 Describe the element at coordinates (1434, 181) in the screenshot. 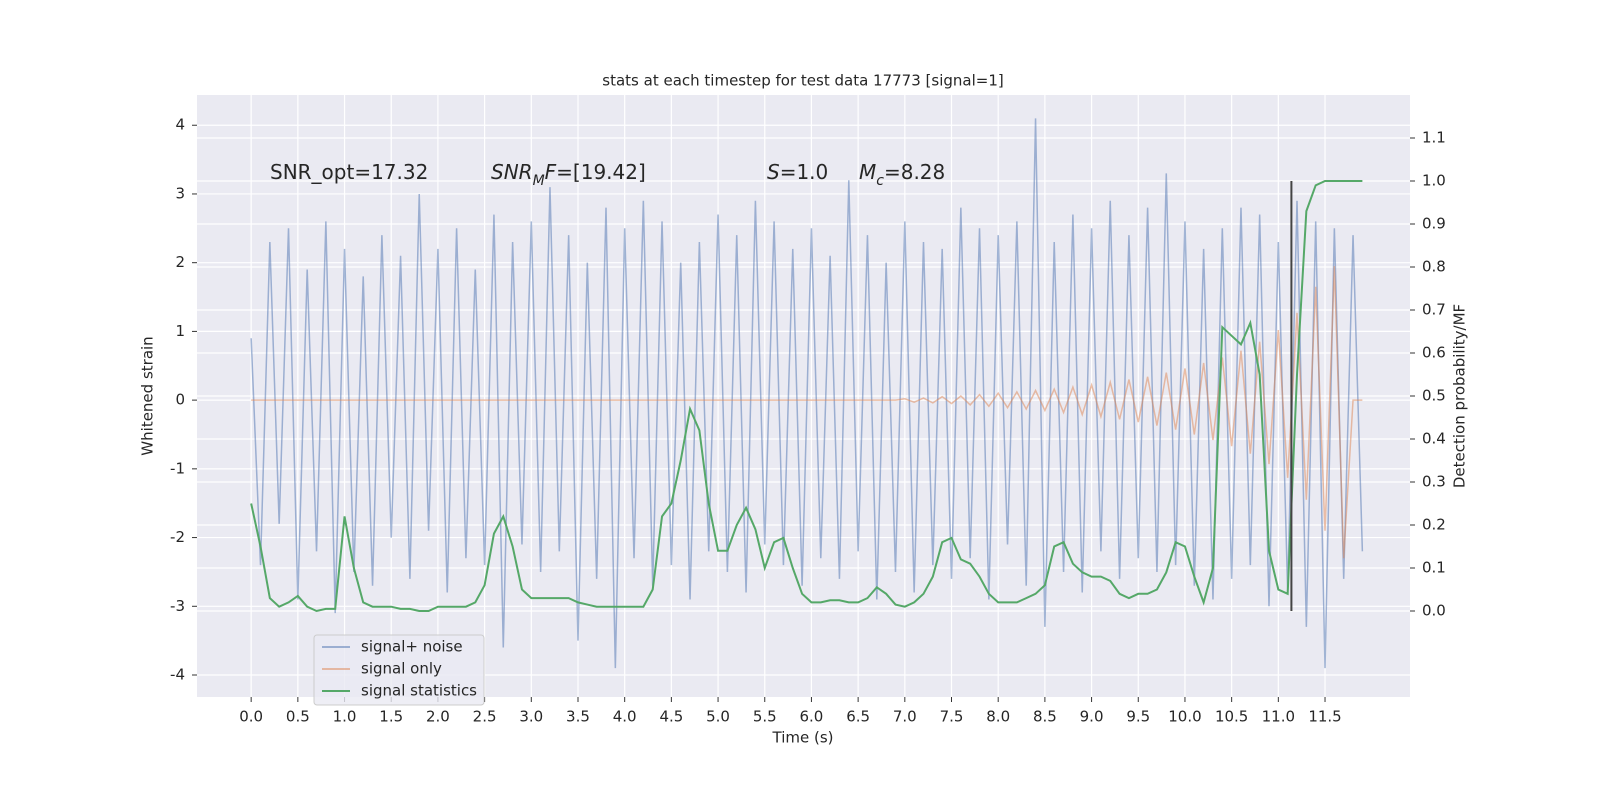

I see `y2-tick-label: 1.0` at that location.